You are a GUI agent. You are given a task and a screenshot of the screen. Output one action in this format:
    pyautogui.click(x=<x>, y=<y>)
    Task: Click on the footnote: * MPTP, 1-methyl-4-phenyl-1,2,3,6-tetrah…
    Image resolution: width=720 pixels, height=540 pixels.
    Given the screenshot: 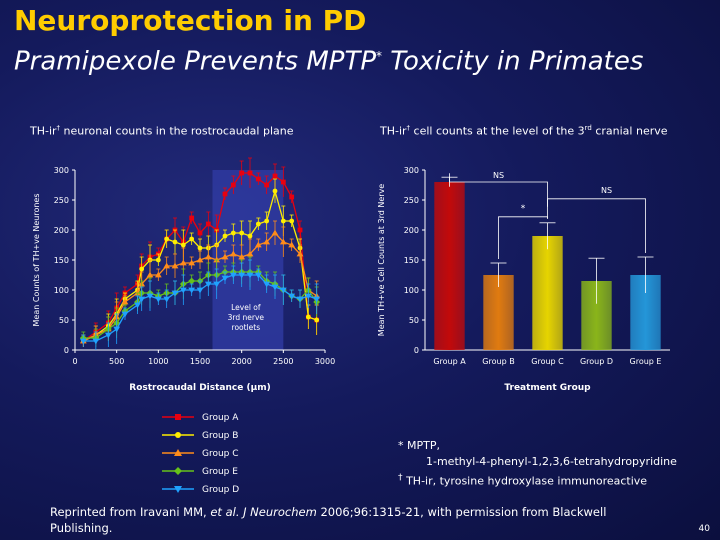 What is the action you would take?
    pyautogui.click(x=537, y=464)
    